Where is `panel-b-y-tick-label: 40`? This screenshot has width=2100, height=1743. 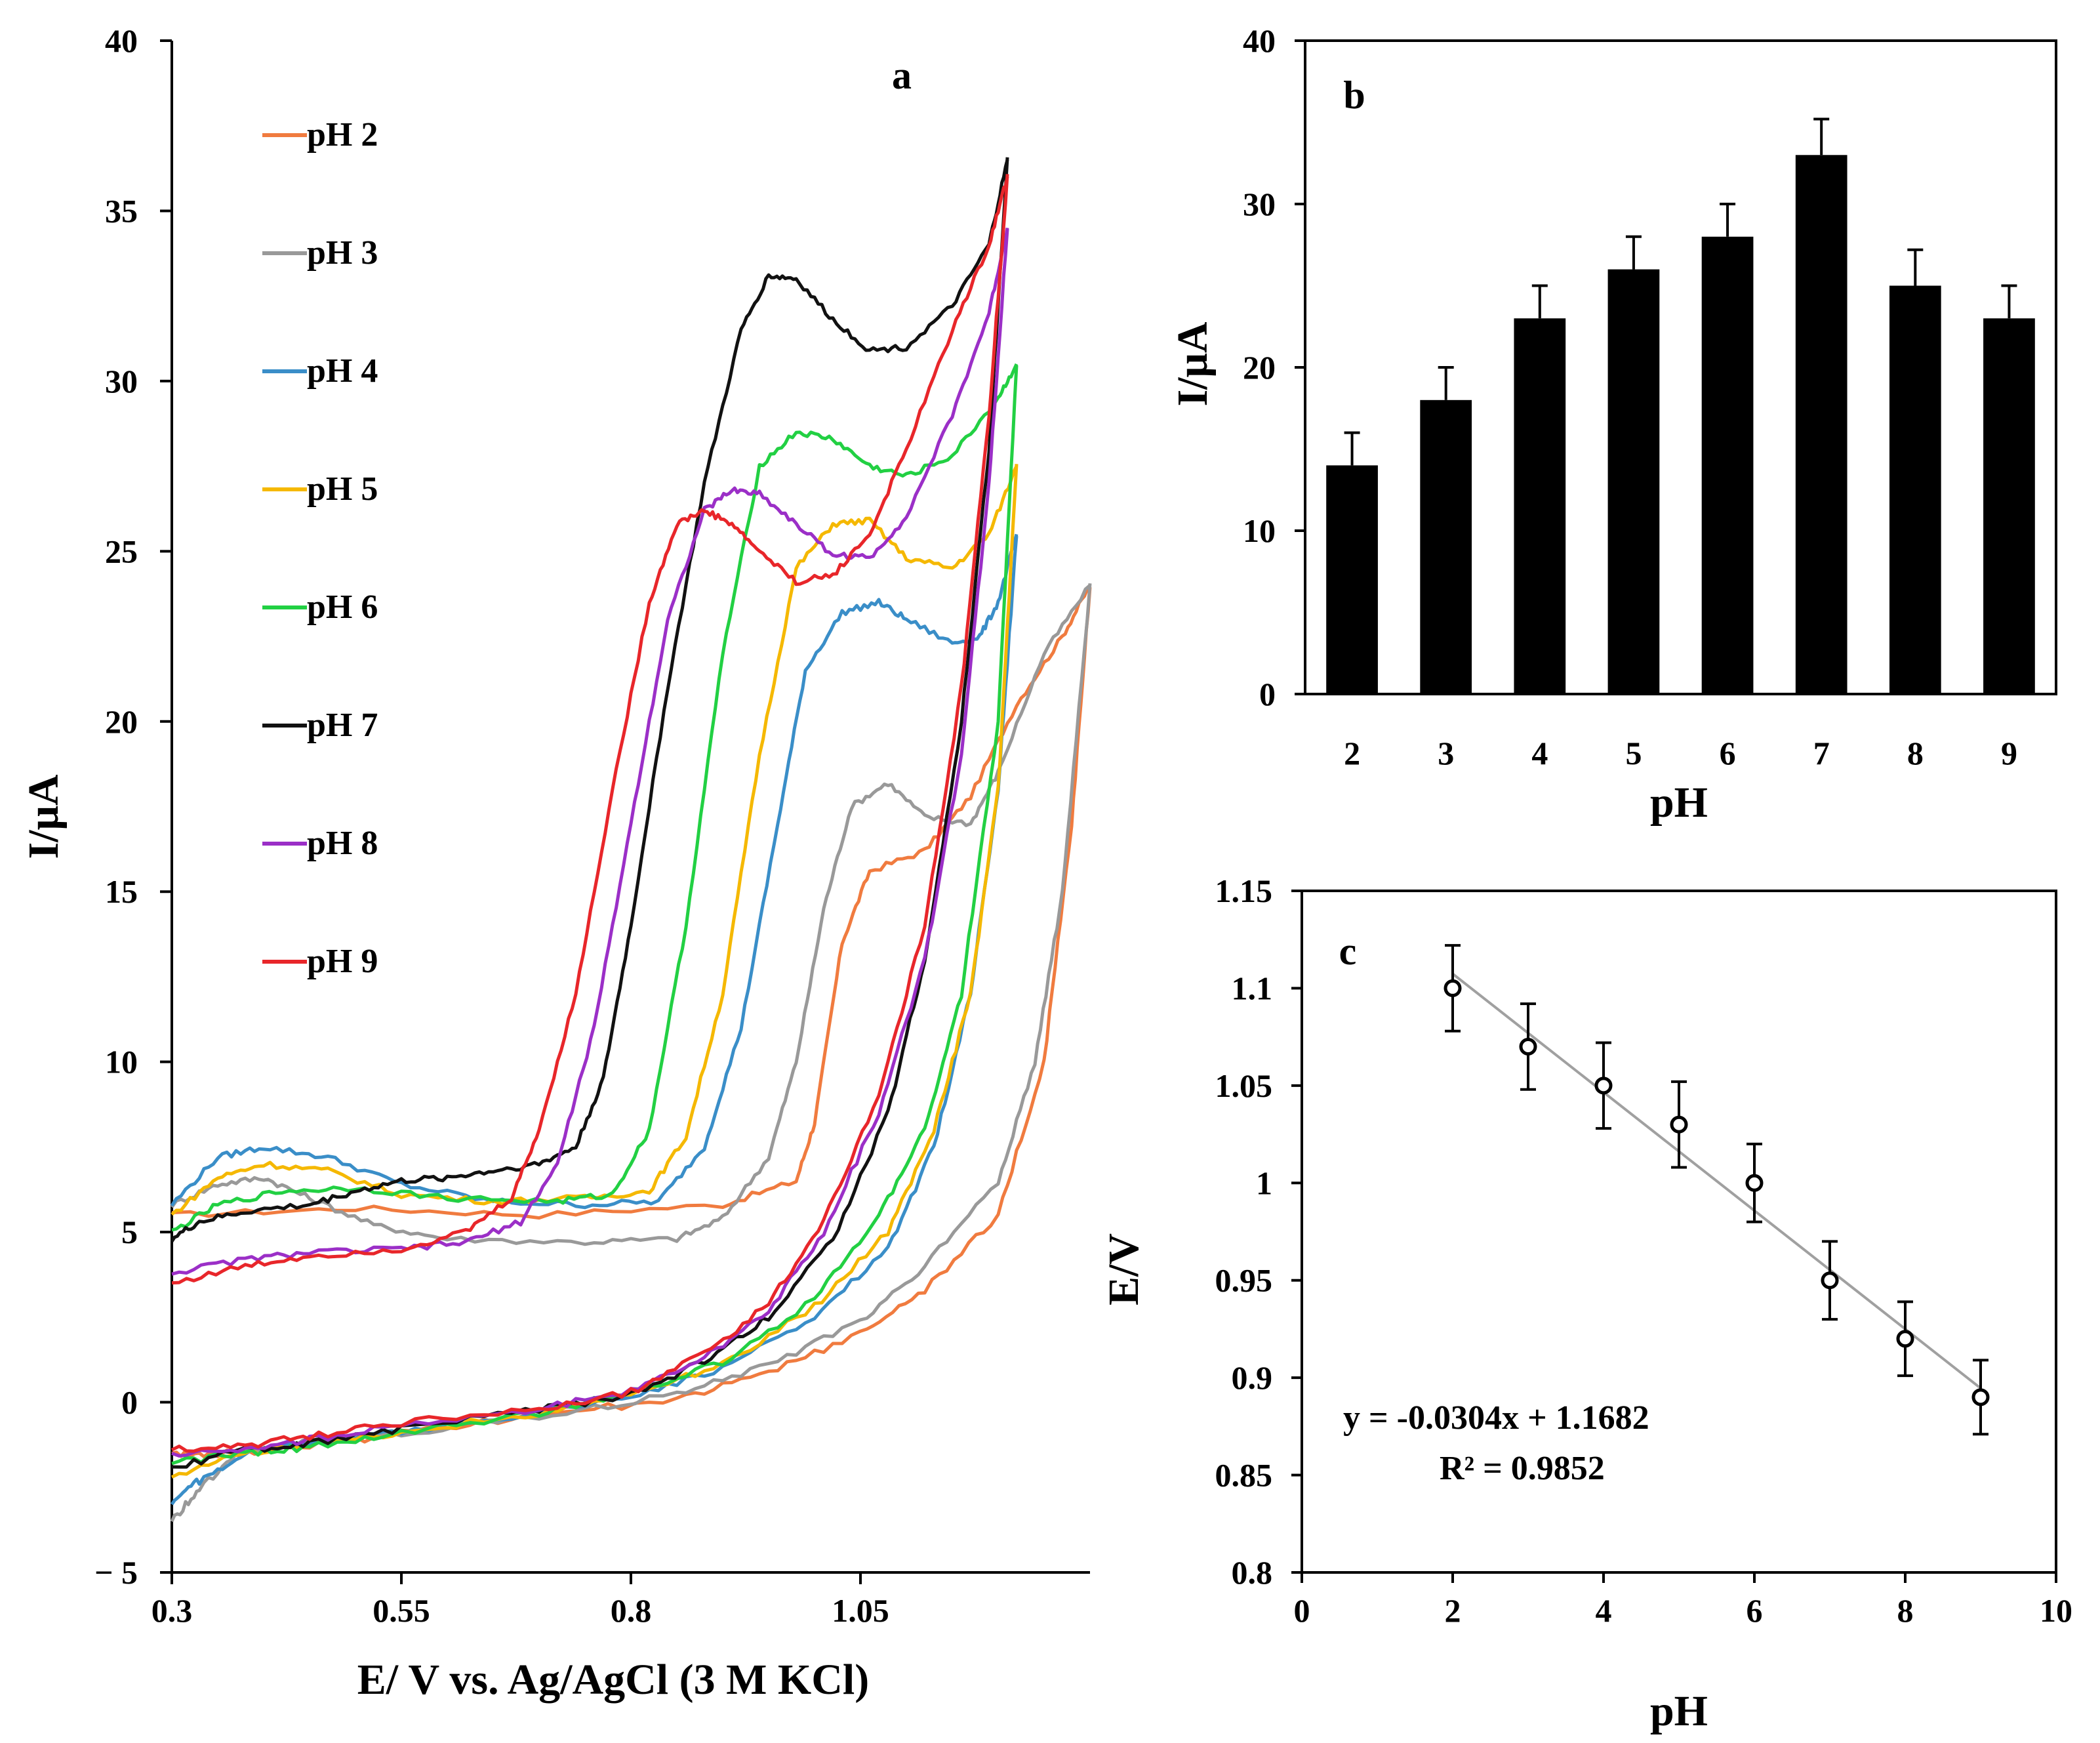
panel-b-y-tick-label: 40 is located at coordinates (1259, 40).